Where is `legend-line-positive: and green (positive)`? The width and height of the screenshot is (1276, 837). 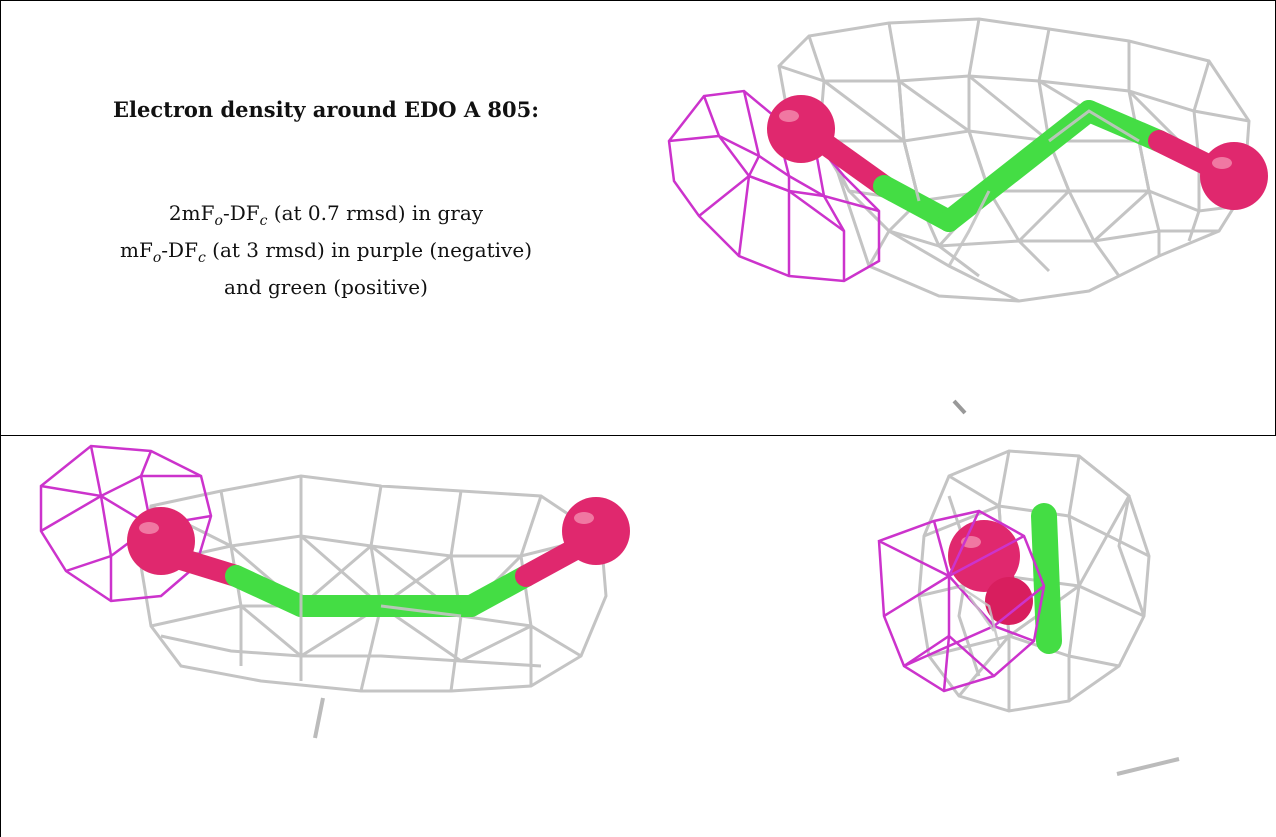
legend-line-positive: and green (positive) is located at coordinates (326, 287).